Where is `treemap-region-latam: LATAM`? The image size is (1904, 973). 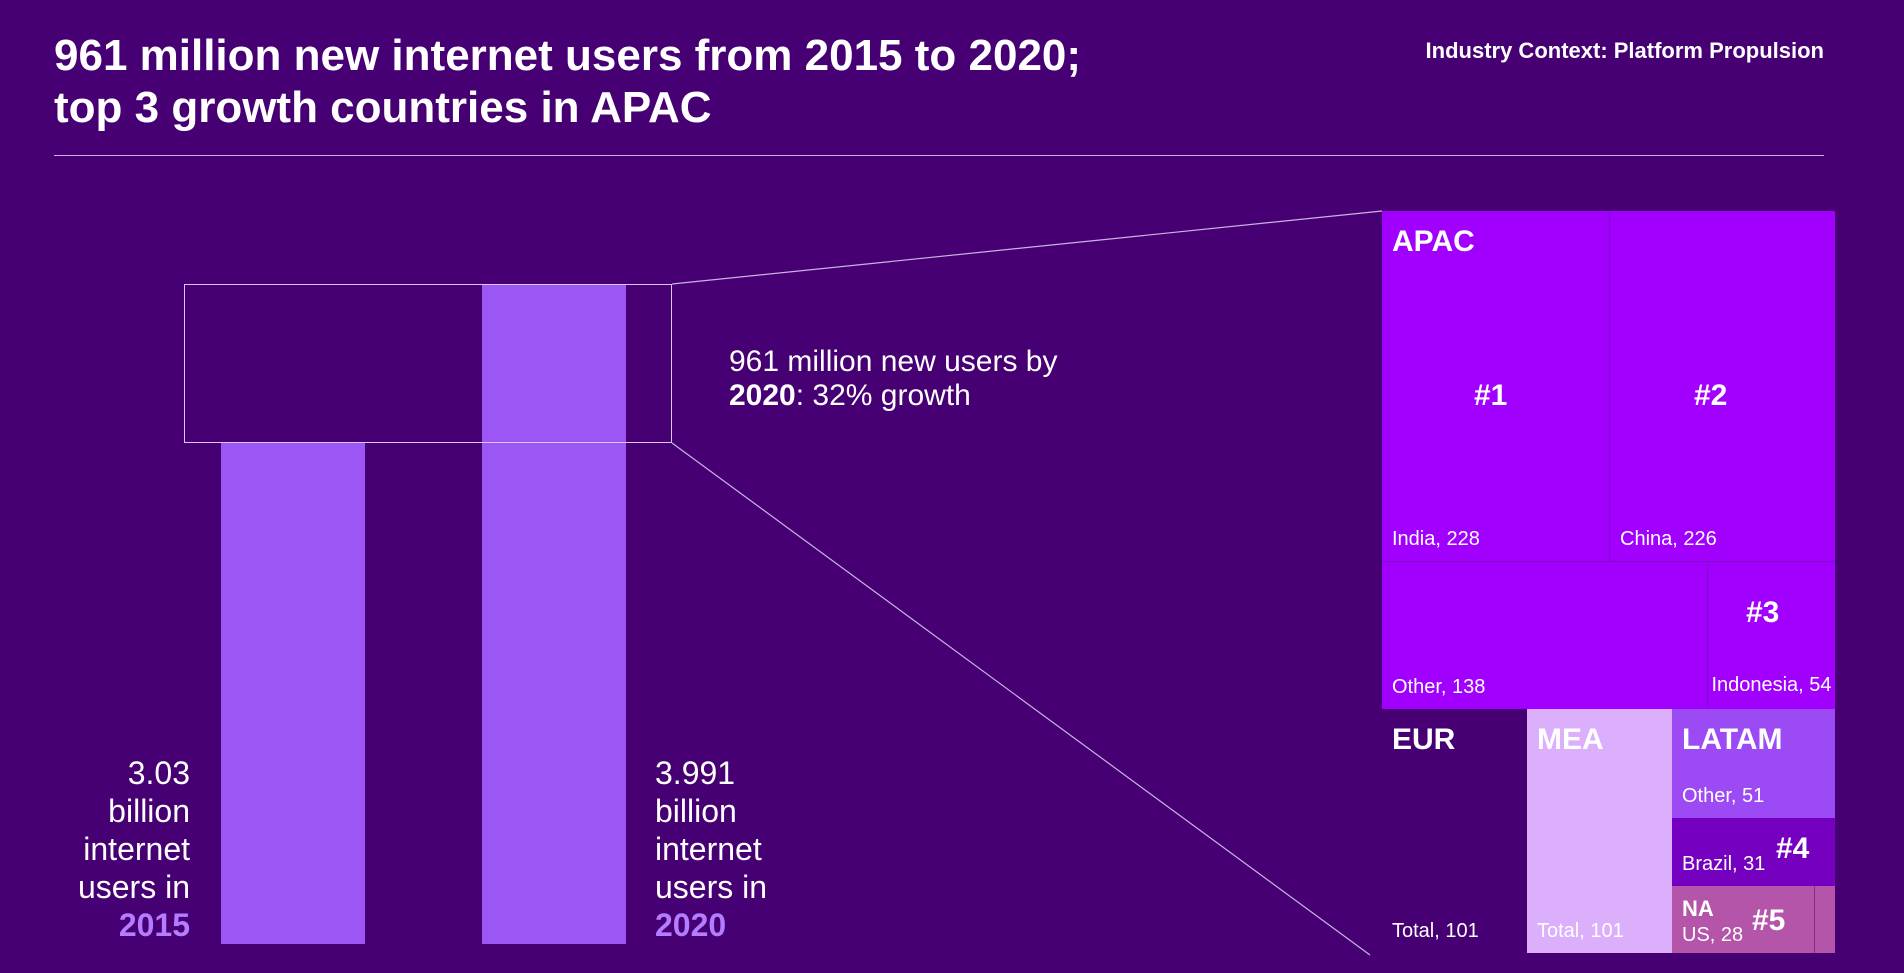
treemap-region-latam: LATAM is located at coordinates (1732, 739).